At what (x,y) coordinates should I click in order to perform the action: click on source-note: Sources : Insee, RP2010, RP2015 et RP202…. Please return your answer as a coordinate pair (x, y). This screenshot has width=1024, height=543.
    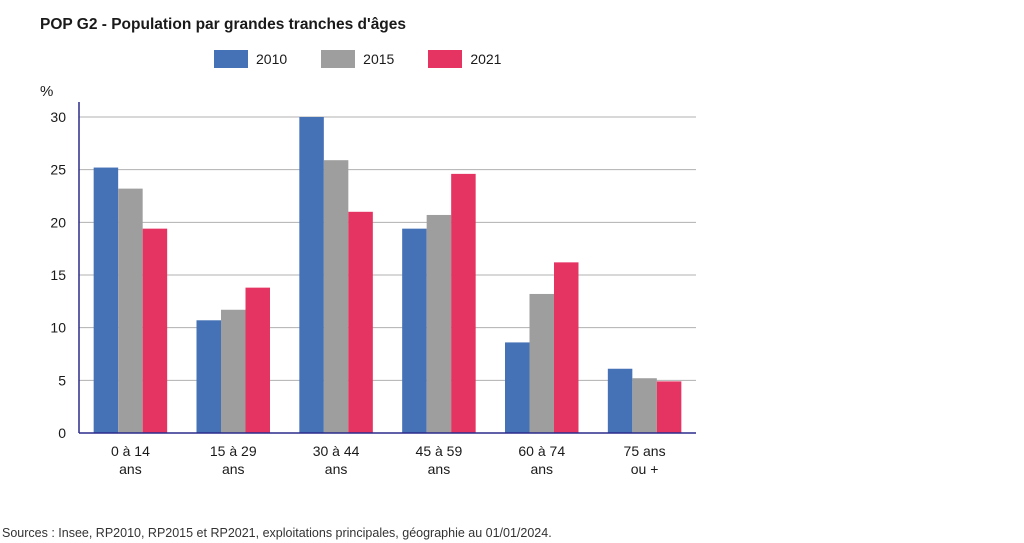
    Looking at the image, I should click on (277, 533).